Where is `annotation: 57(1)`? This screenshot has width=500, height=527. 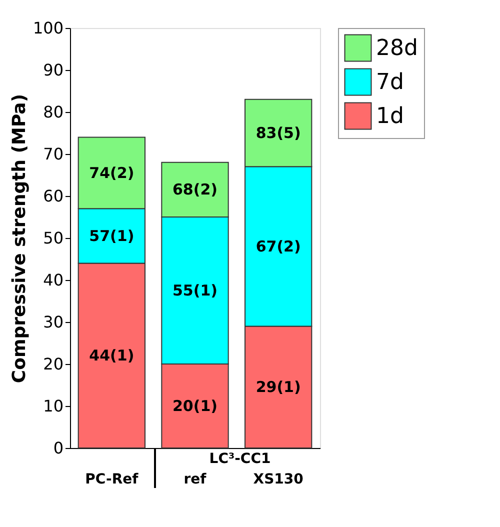 annotation: 57(1) is located at coordinates (111, 235).